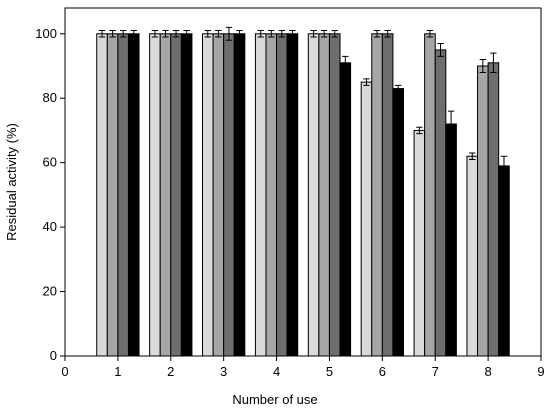 This screenshot has height=418, width=550. What do you see at coordinates (540, 371) in the screenshot?
I see `x-tick-label: 9` at bounding box center [540, 371].